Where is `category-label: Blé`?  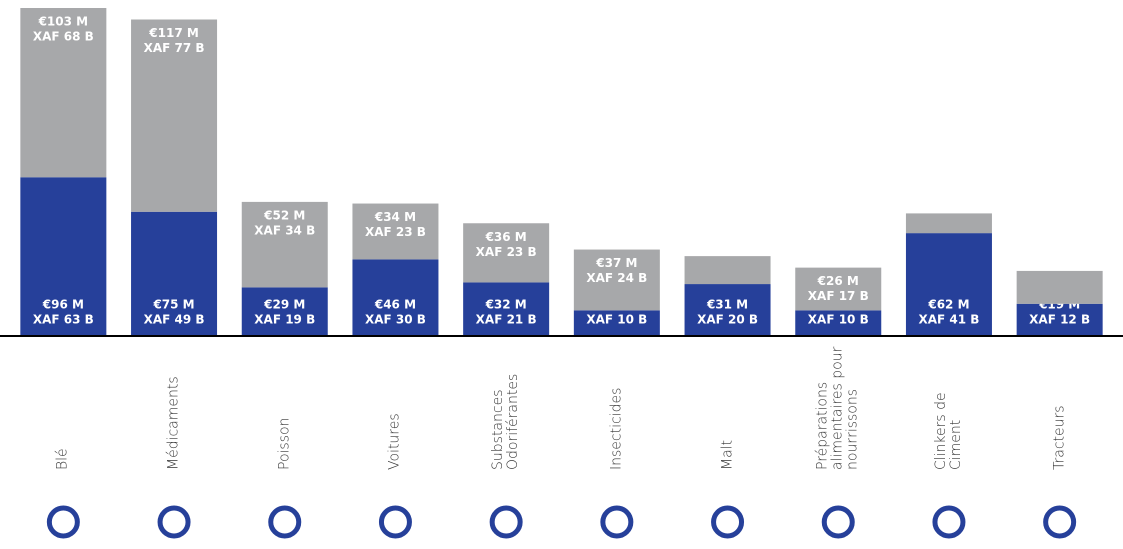 category-label: Blé is located at coordinates (62, 459).